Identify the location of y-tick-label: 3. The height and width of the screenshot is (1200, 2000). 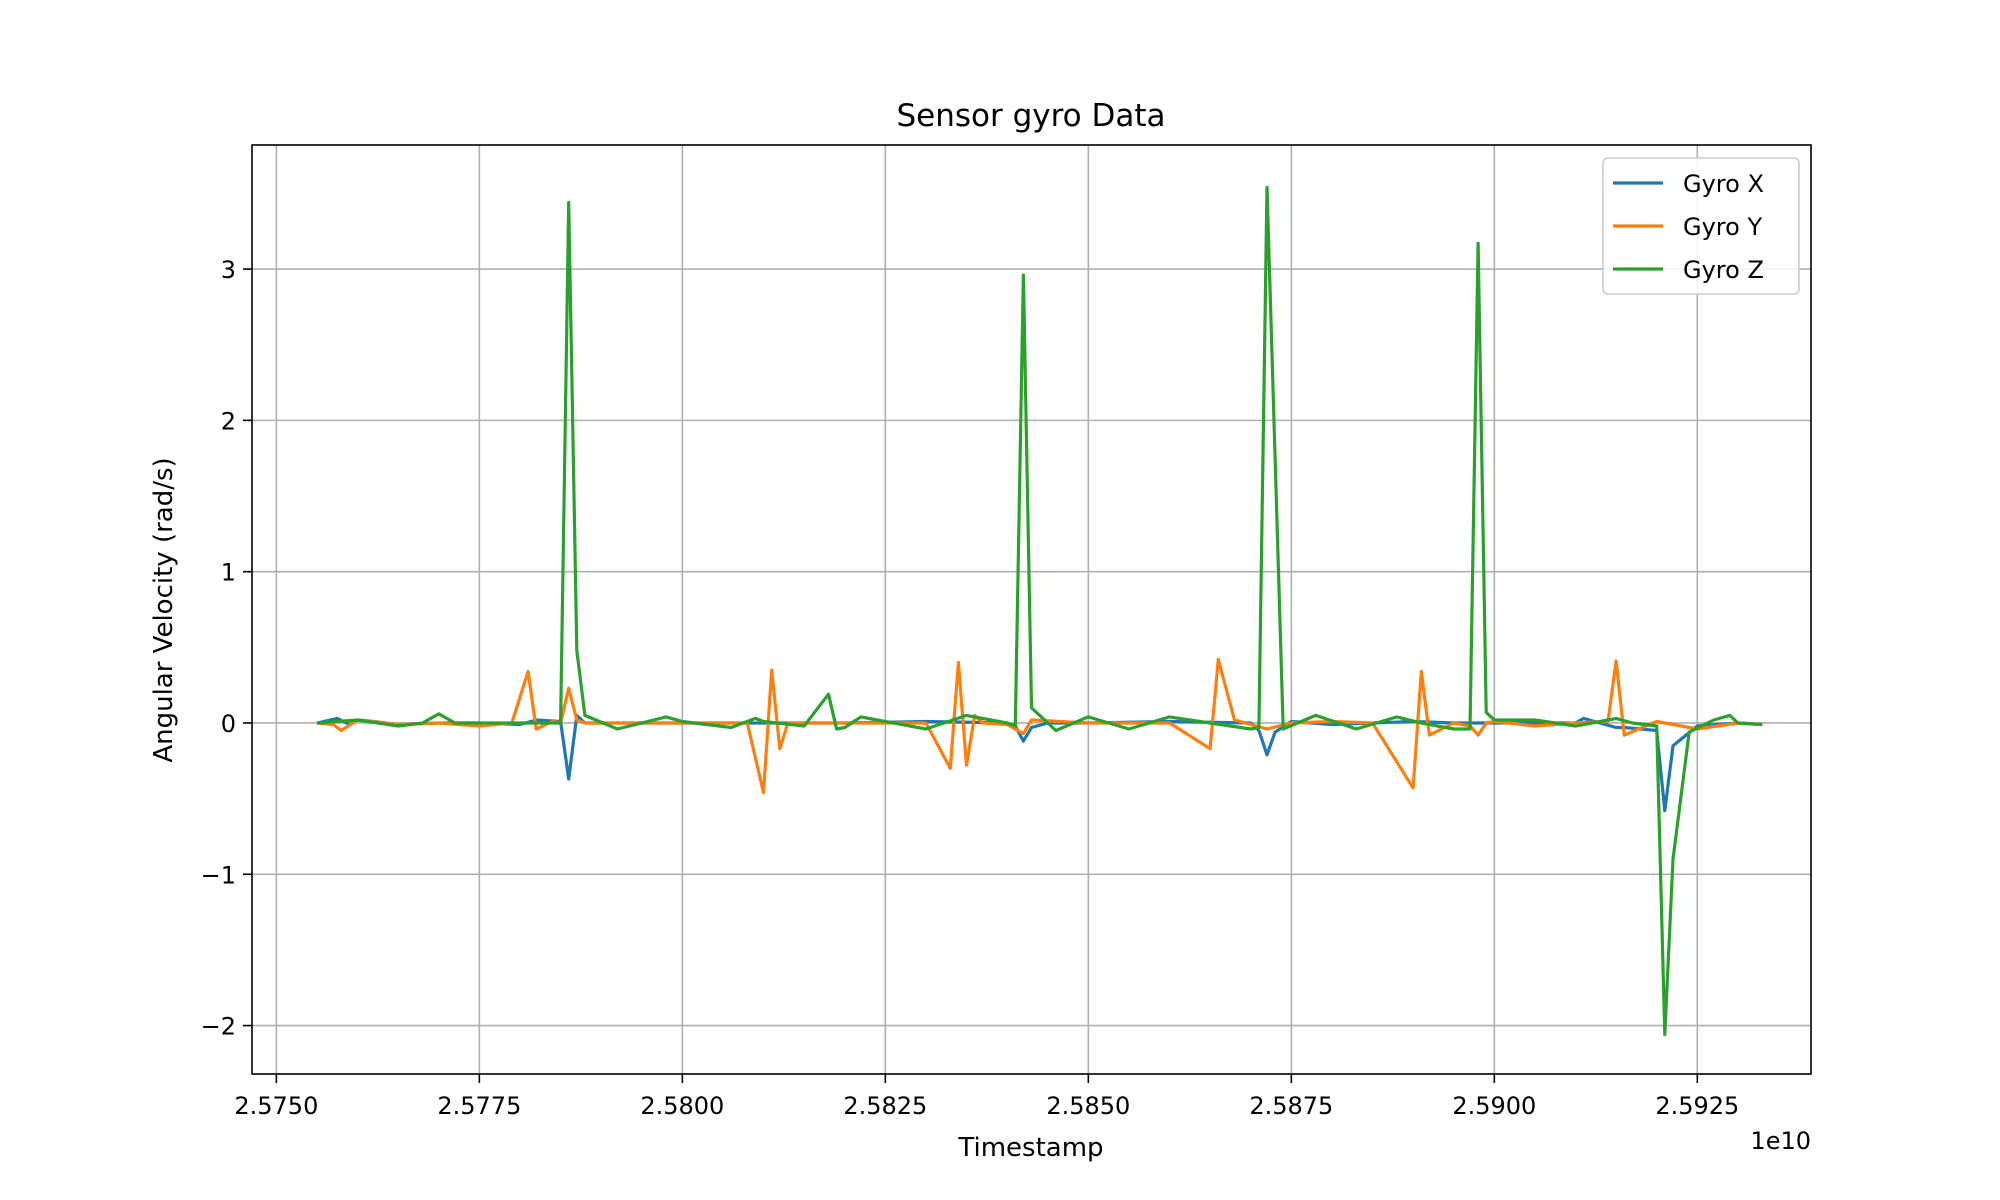
(228, 270).